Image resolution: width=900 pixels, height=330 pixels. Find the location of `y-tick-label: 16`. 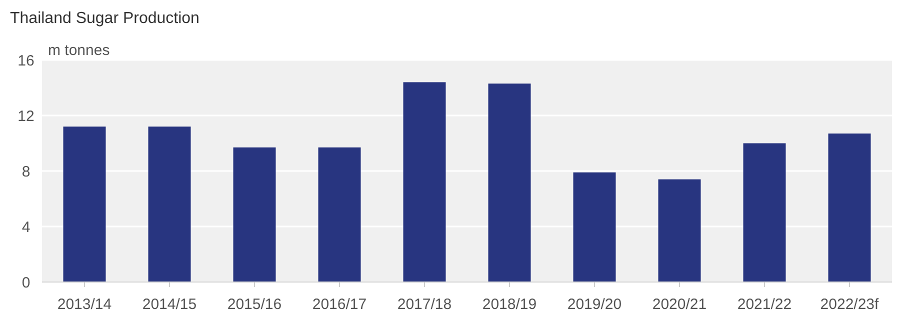

y-tick-label: 16 is located at coordinates (26, 61).